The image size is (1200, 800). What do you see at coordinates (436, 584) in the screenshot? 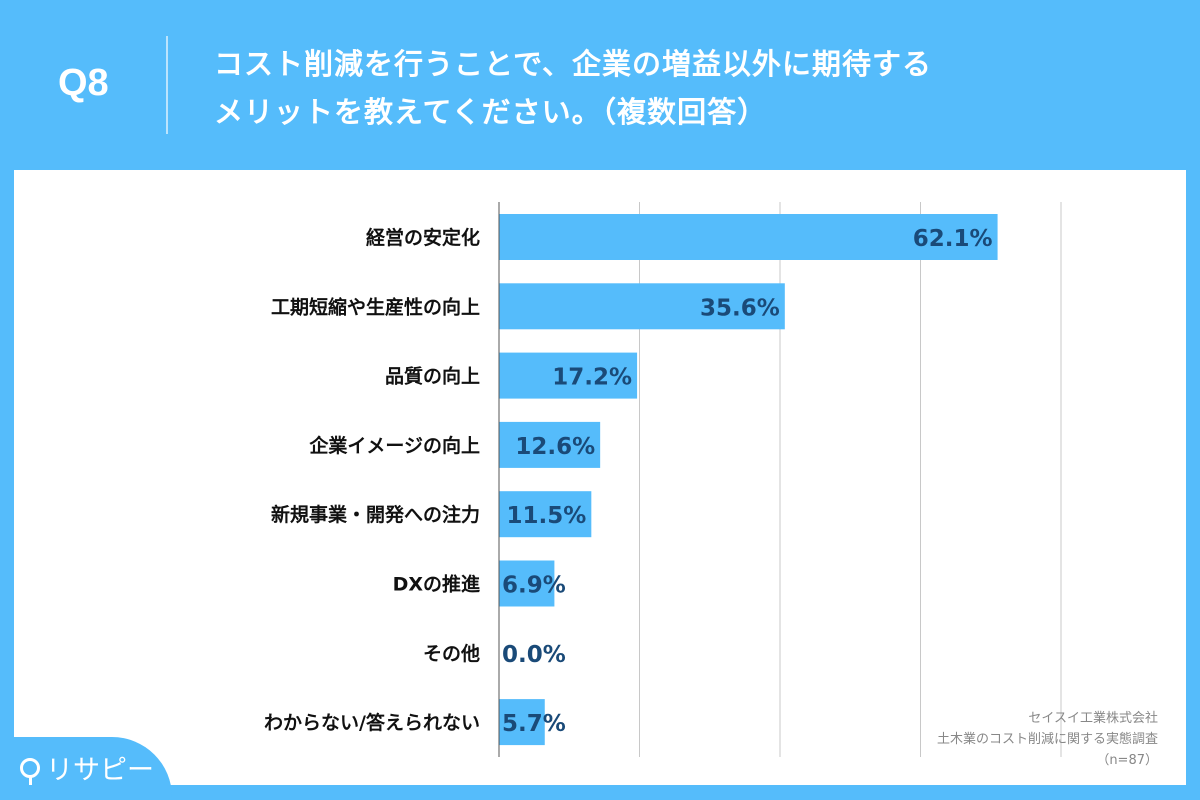
I see `category-label: DXの推進` at bounding box center [436, 584].